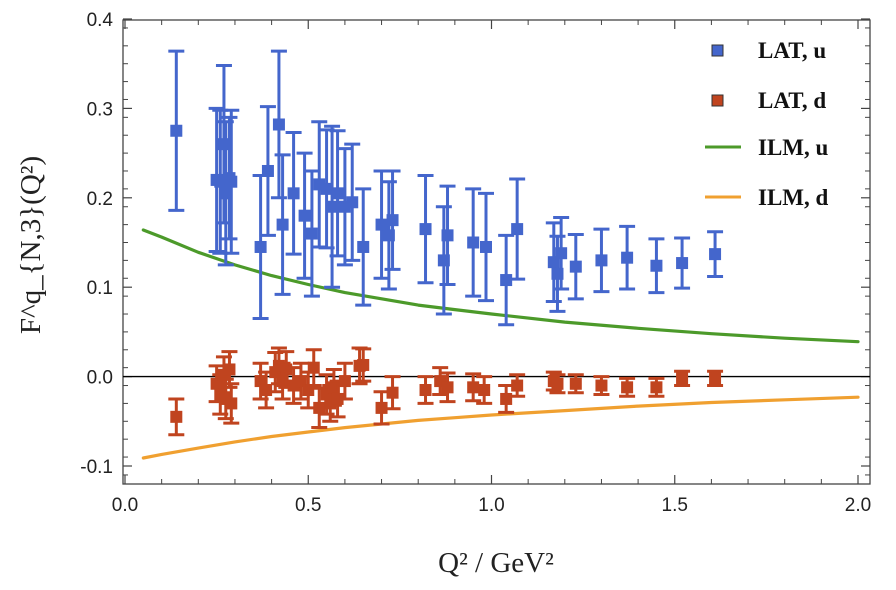  What do you see at coordinates (96, 467) in the screenshot?
I see `y-tick-label: -0.1` at bounding box center [96, 467].